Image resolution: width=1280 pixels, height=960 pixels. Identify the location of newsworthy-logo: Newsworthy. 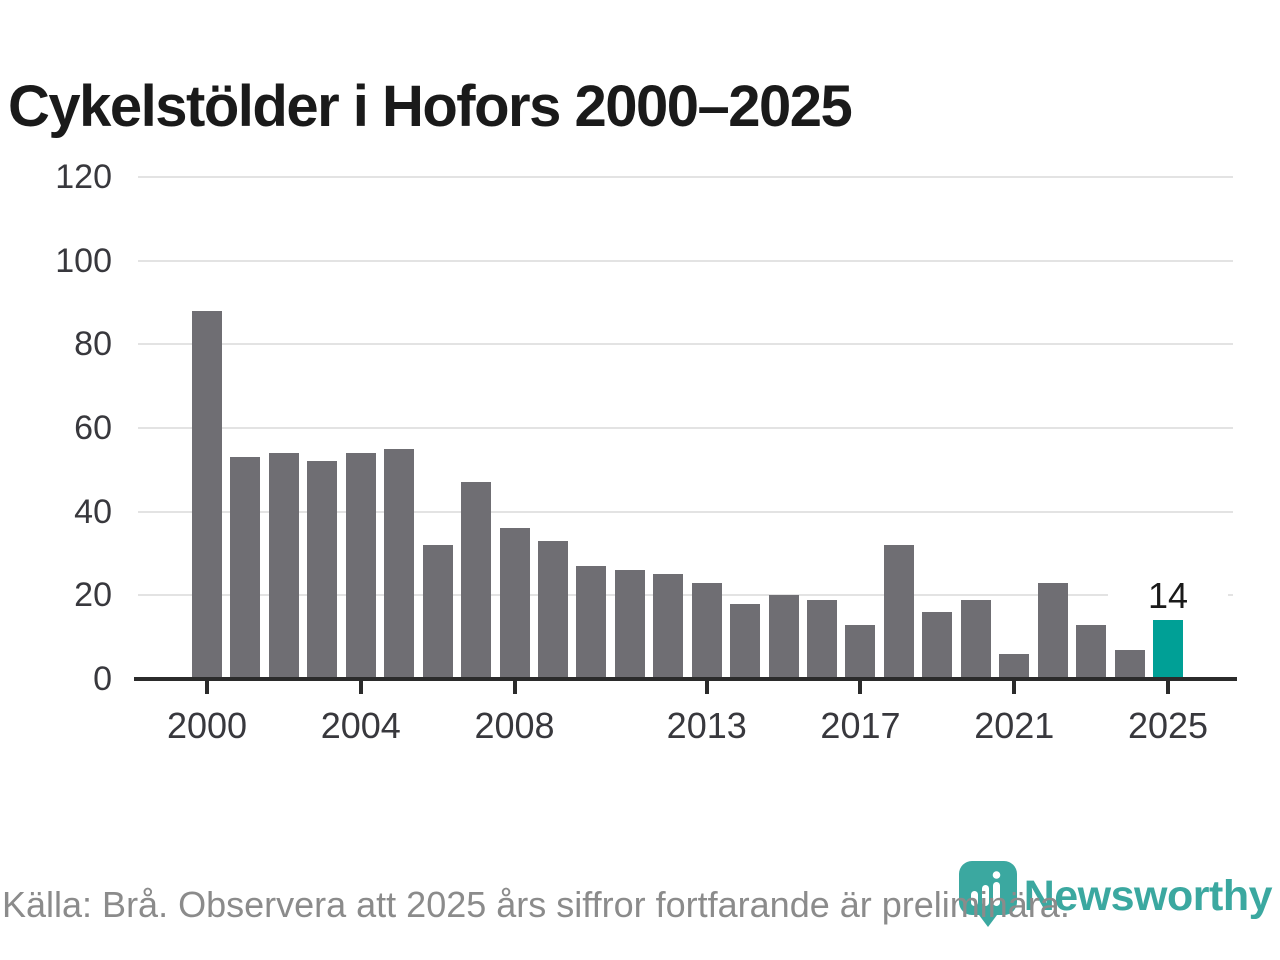
(1115, 894).